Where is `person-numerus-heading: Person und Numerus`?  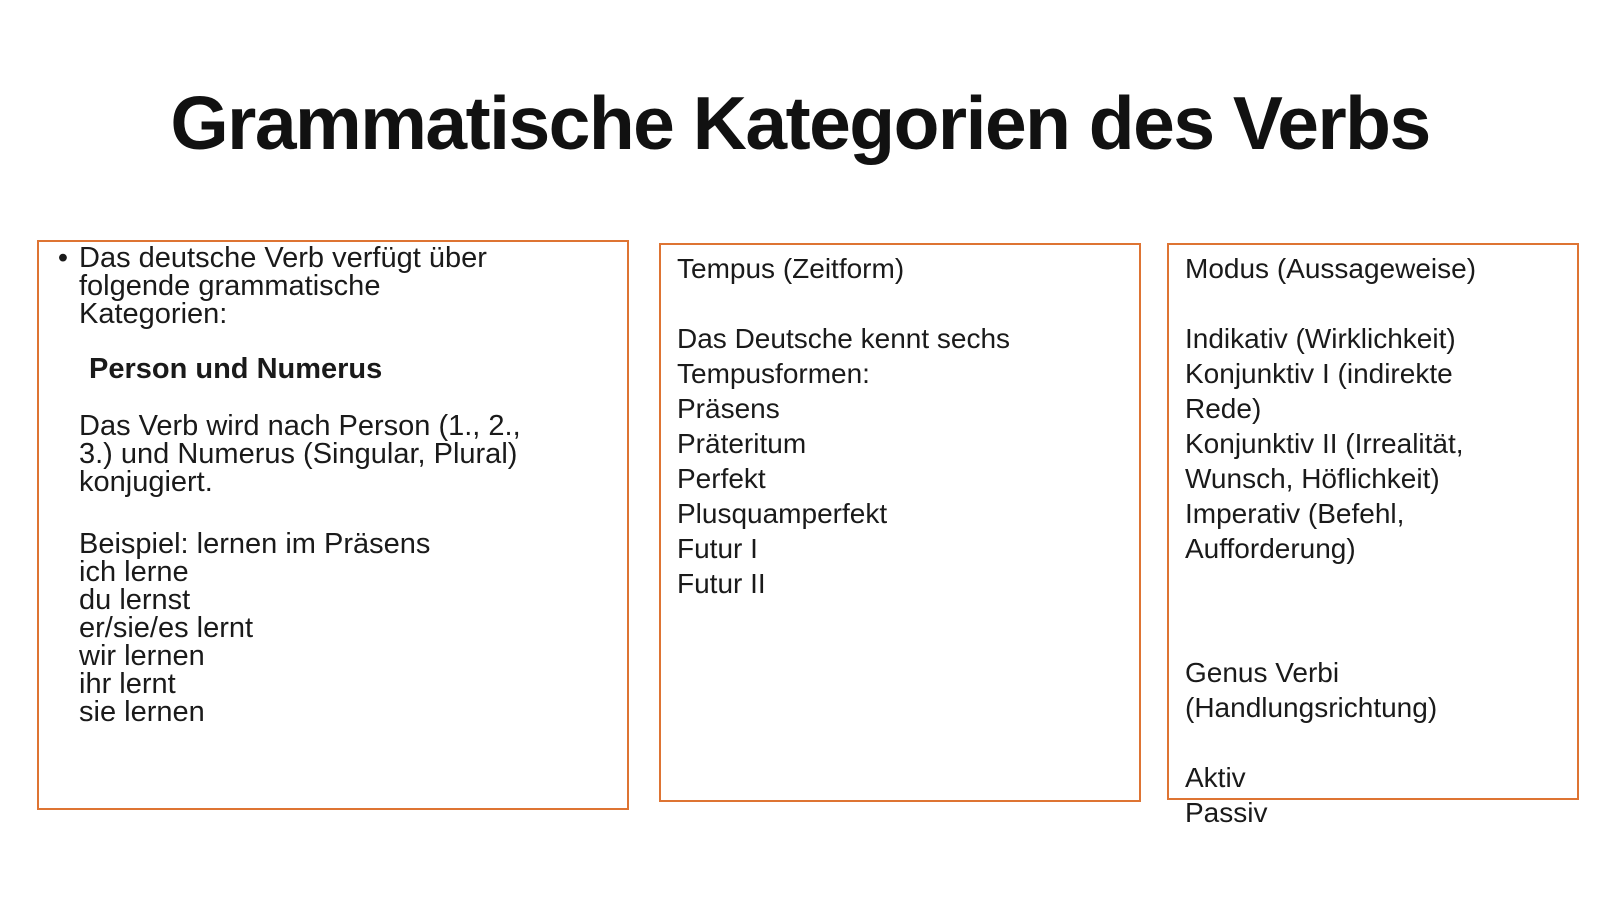
person-numerus-heading: Person und Numerus is located at coordinates (236, 369).